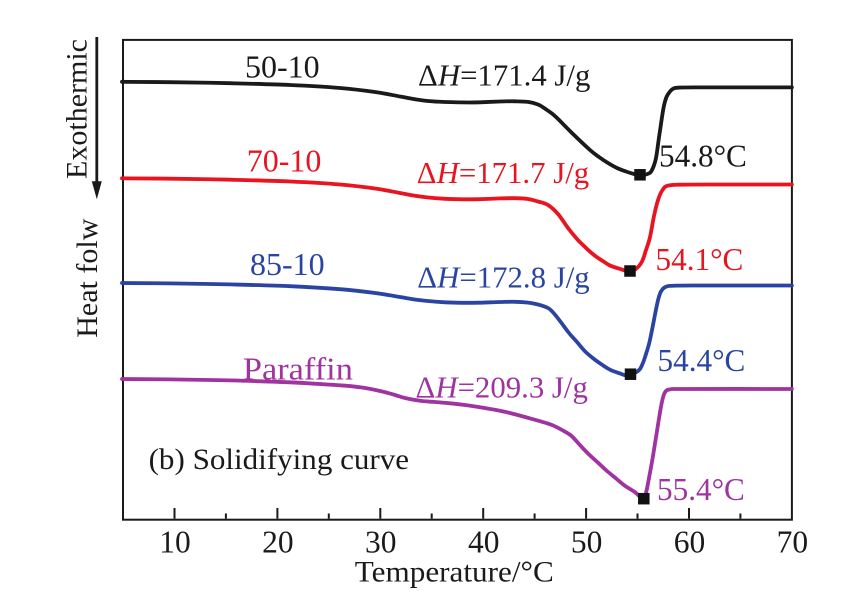 The width and height of the screenshot is (865, 596). What do you see at coordinates (278, 541) in the screenshot?
I see `svg-text: 20` at bounding box center [278, 541].